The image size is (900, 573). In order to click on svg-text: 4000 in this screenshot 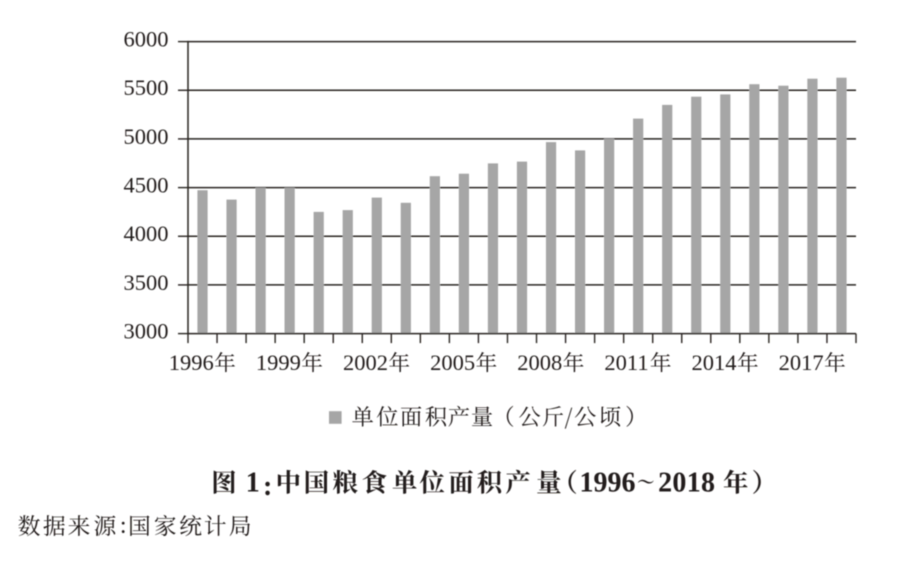, I will do `click(146, 233)`.